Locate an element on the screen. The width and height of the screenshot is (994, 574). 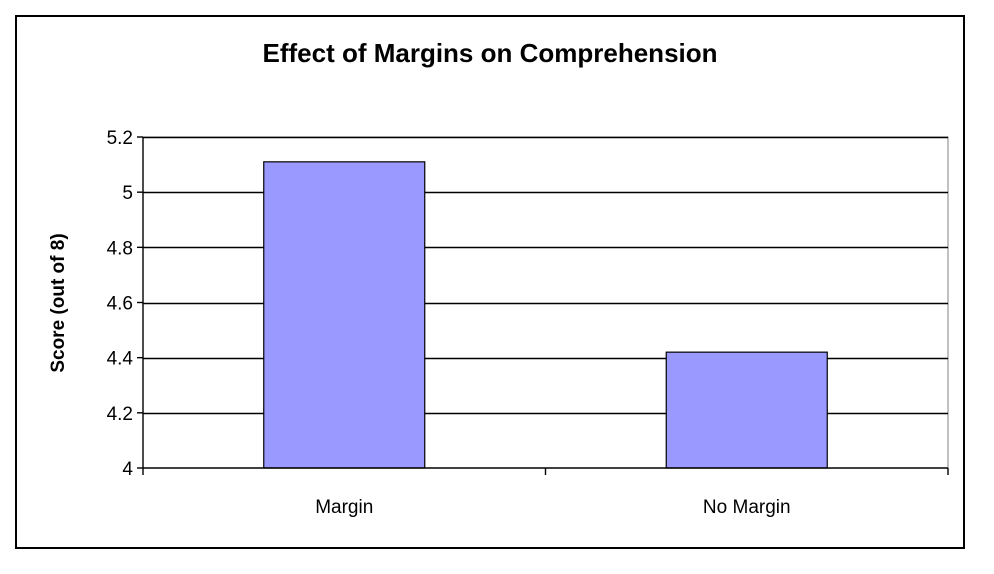
y-tick-label: 5 is located at coordinates (127, 193).